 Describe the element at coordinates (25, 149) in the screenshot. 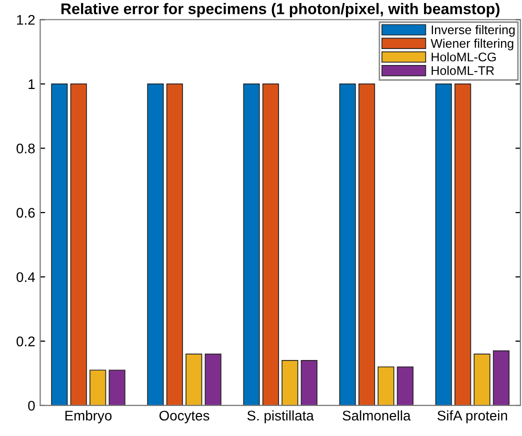

I see `y-tick-label: 0.8` at that location.